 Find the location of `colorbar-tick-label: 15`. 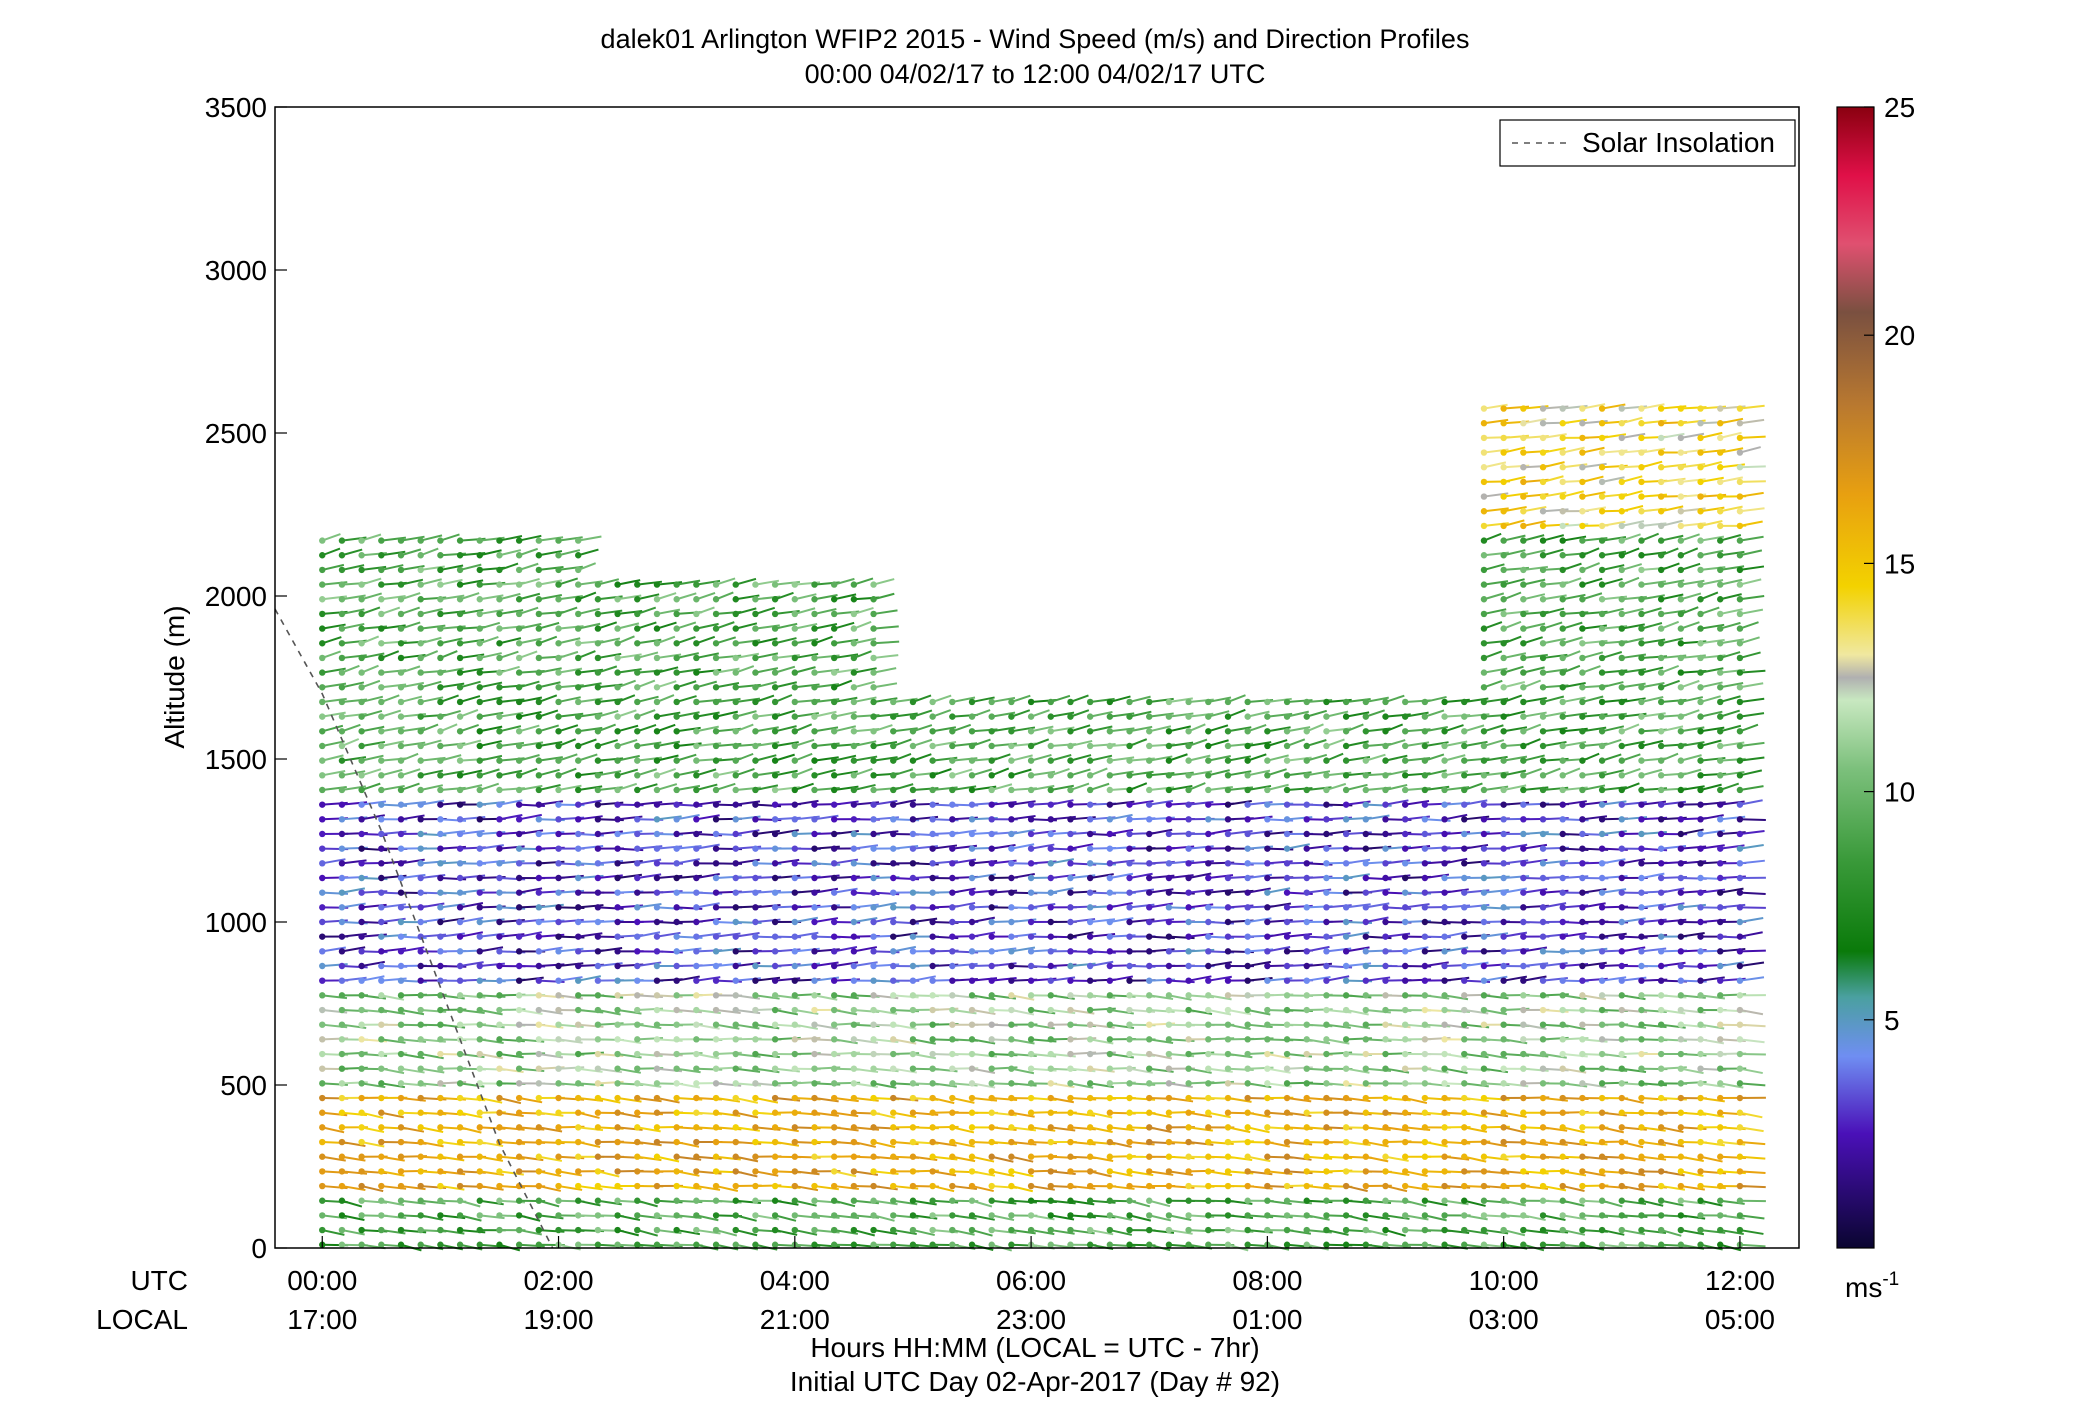

colorbar-tick-label: 15 is located at coordinates (1899, 563).